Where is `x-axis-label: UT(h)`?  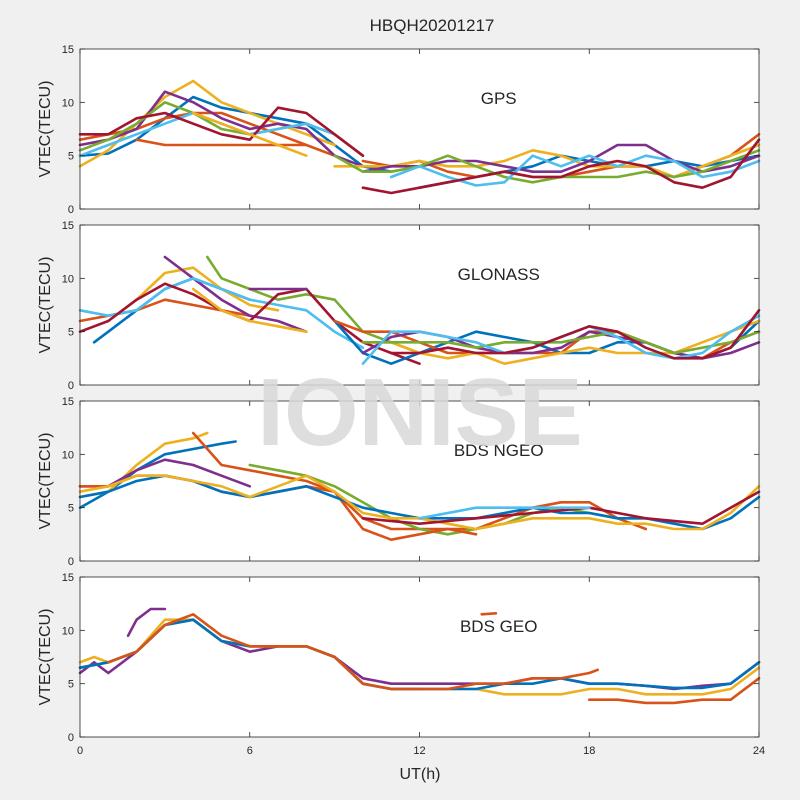 x-axis-label: UT(h) is located at coordinates (420, 774).